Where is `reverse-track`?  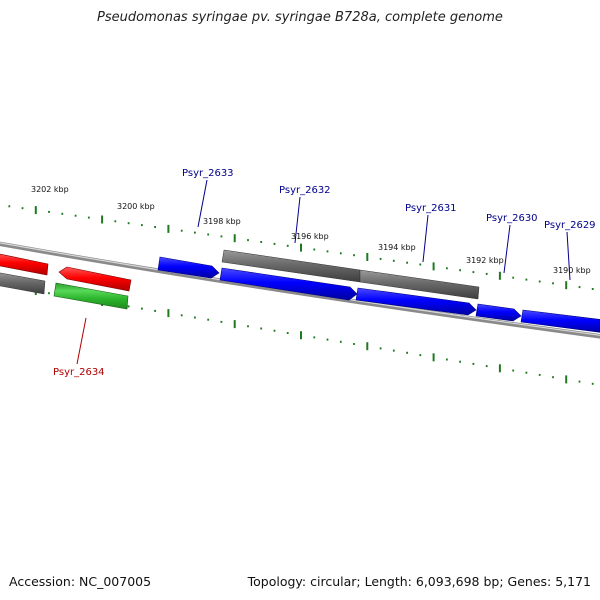 reverse-track is located at coordinates (66, 281).